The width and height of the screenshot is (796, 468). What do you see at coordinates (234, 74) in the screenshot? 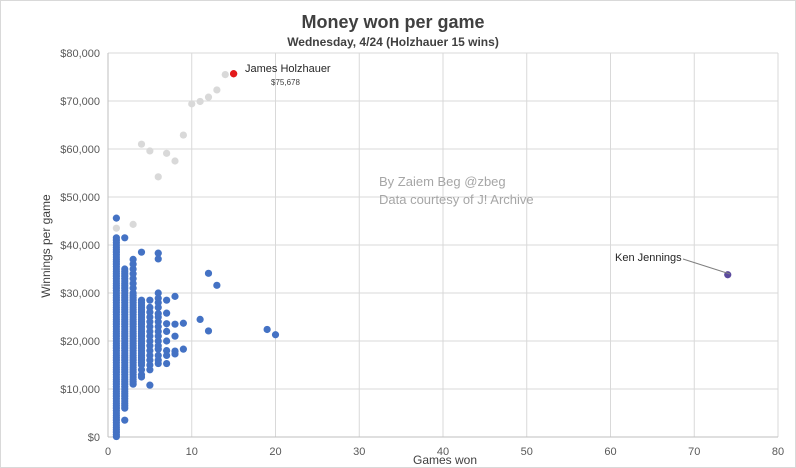
I see `holzhauer-point` at bounding box center [234, 74].